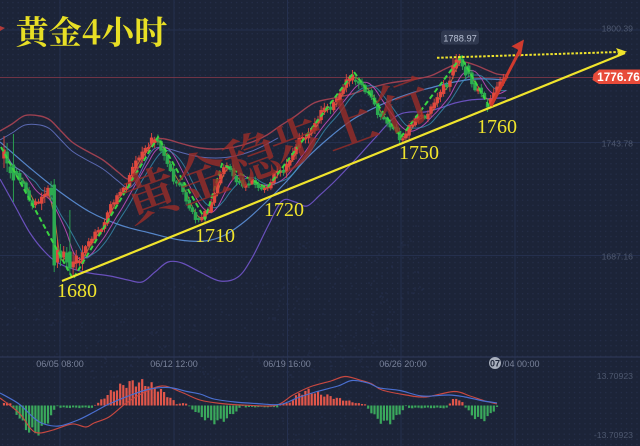 This screenshot has height=446, width=640. What do you see at coordinates (618, 77) in the screenshot?
I see `svg-text: 1776.76` at bounding box center [618, 77].